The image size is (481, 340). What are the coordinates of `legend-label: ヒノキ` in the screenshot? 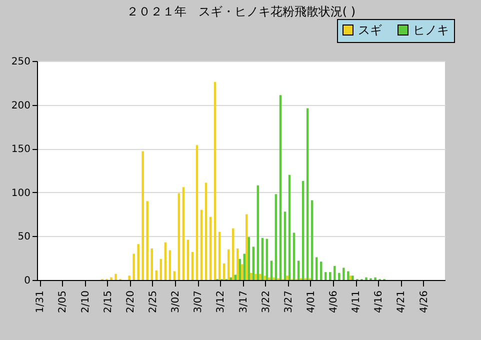 It's located at (431, 30).